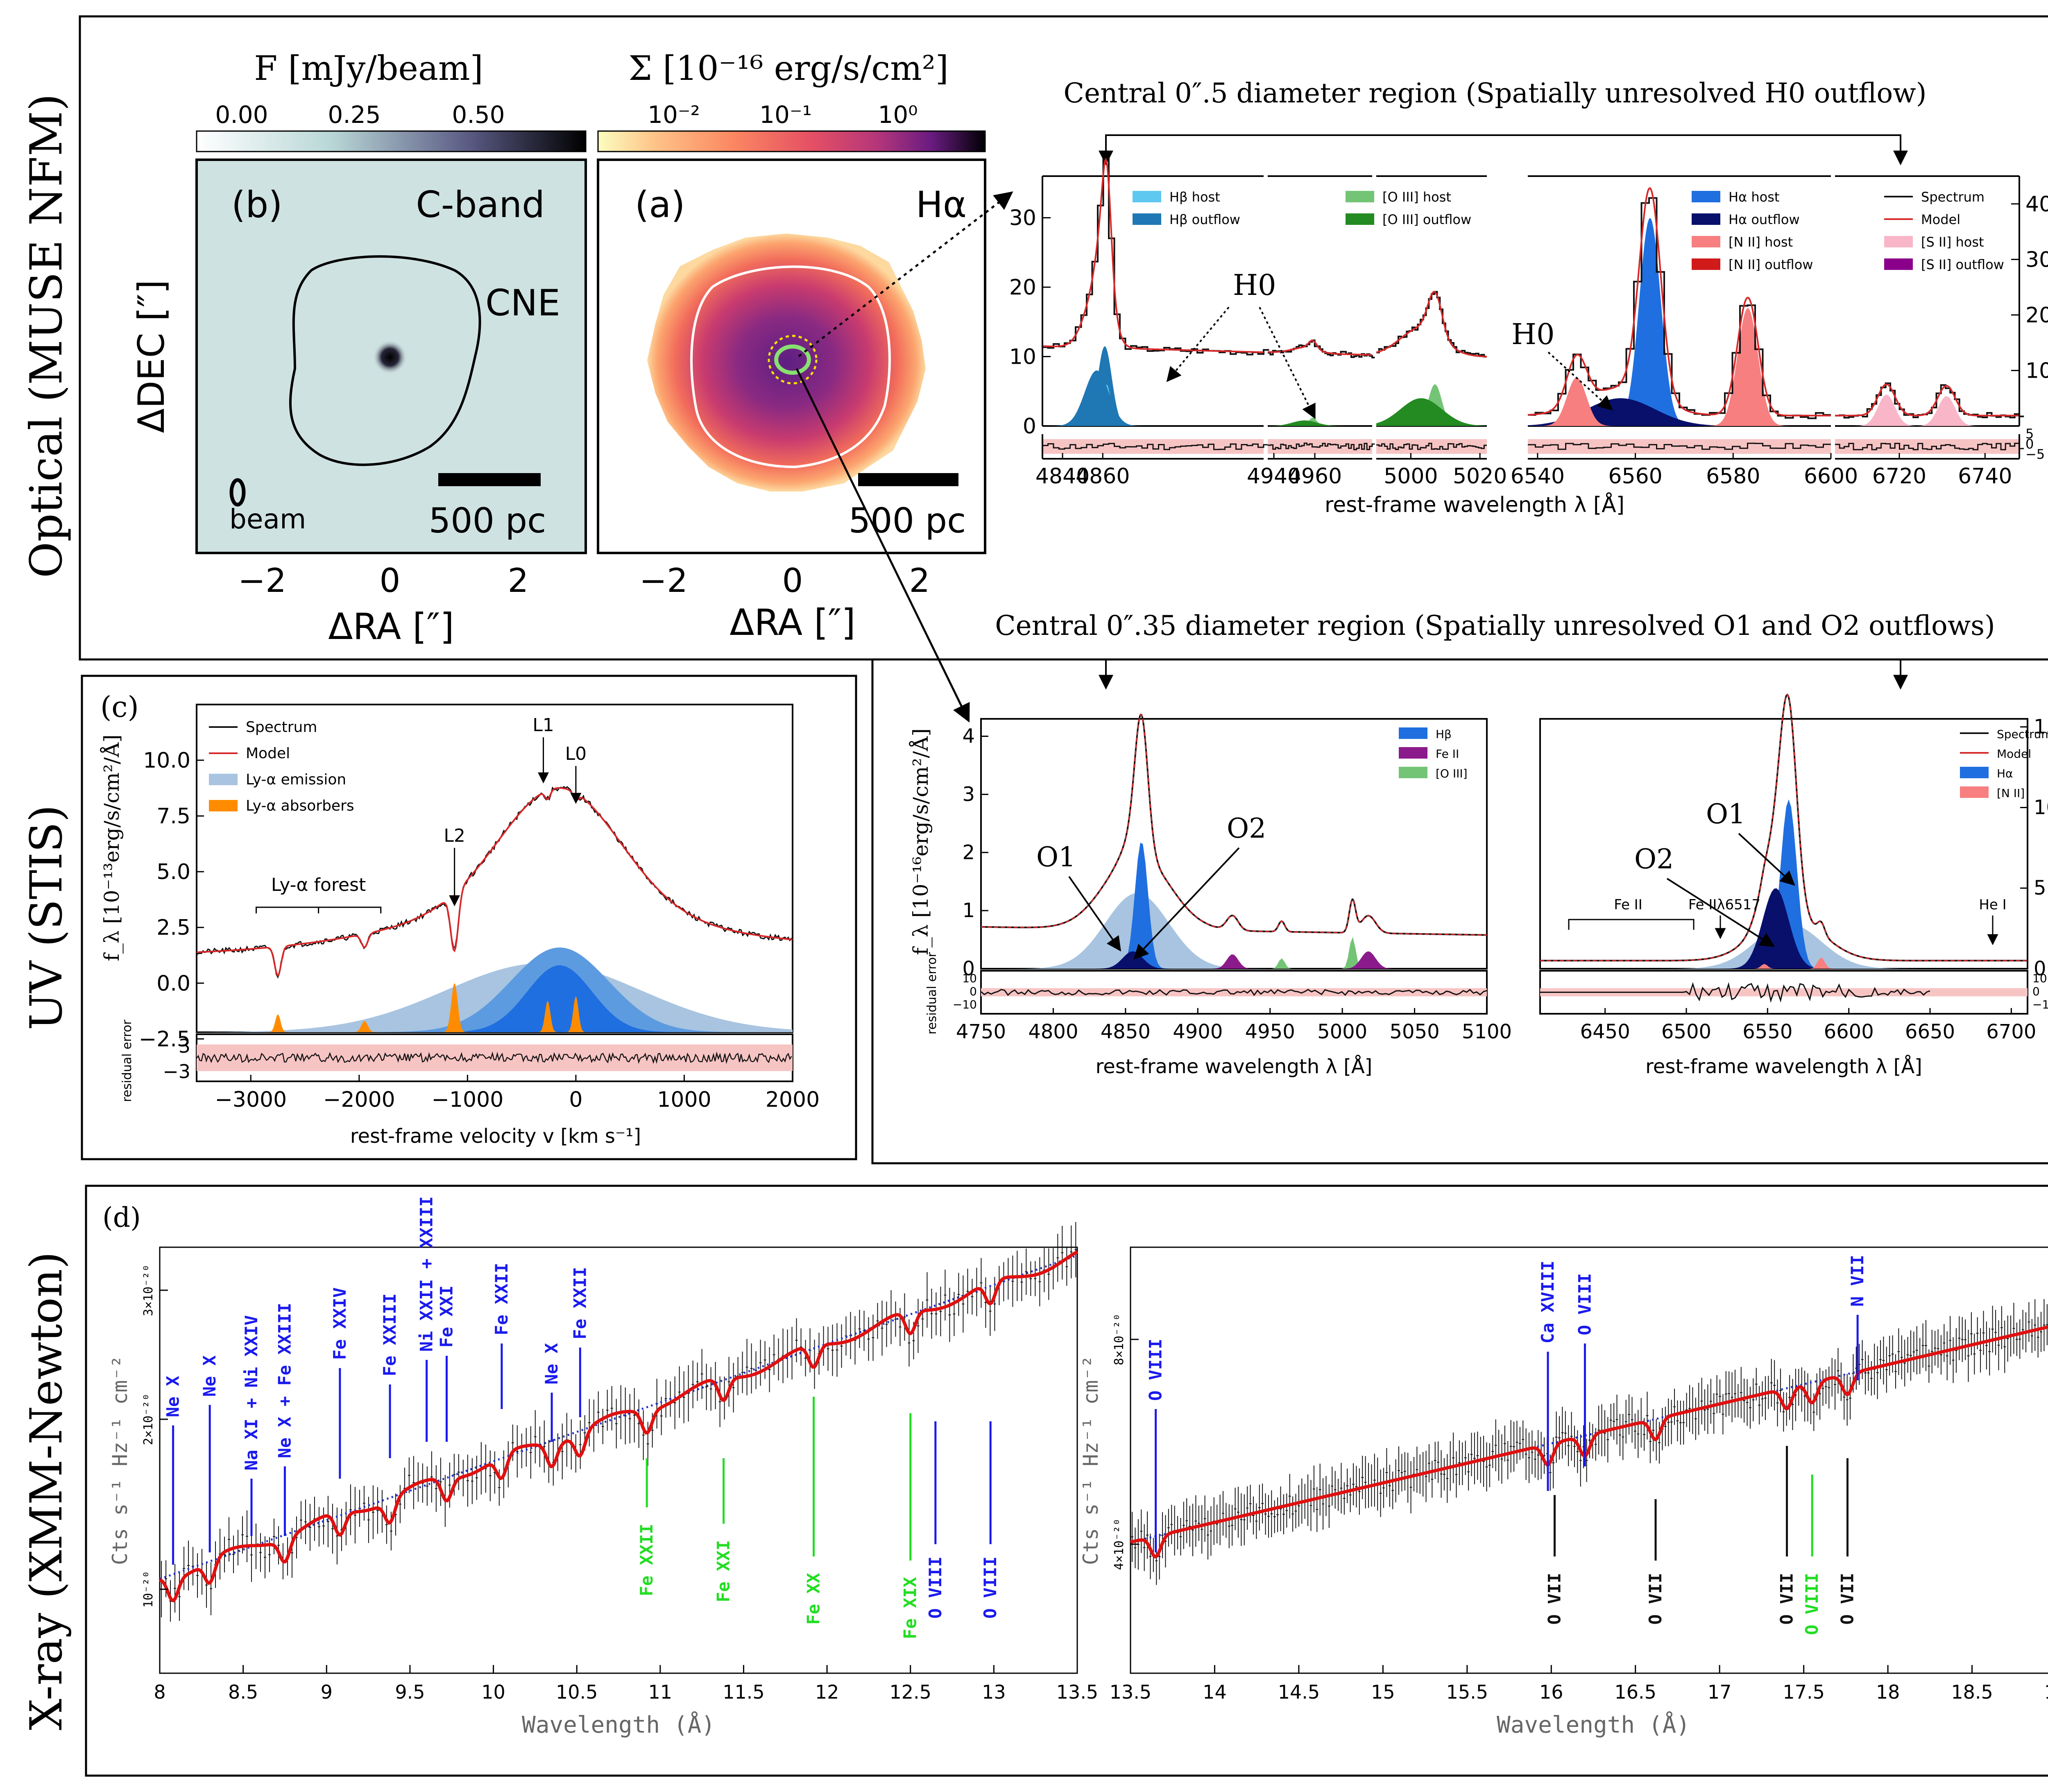 The image size is (2048, 1792). What do you see at coordinates (2041, 727) in the screenshot?
I see `o12-ytick-label: 15` at bounding box center [2041, 727].